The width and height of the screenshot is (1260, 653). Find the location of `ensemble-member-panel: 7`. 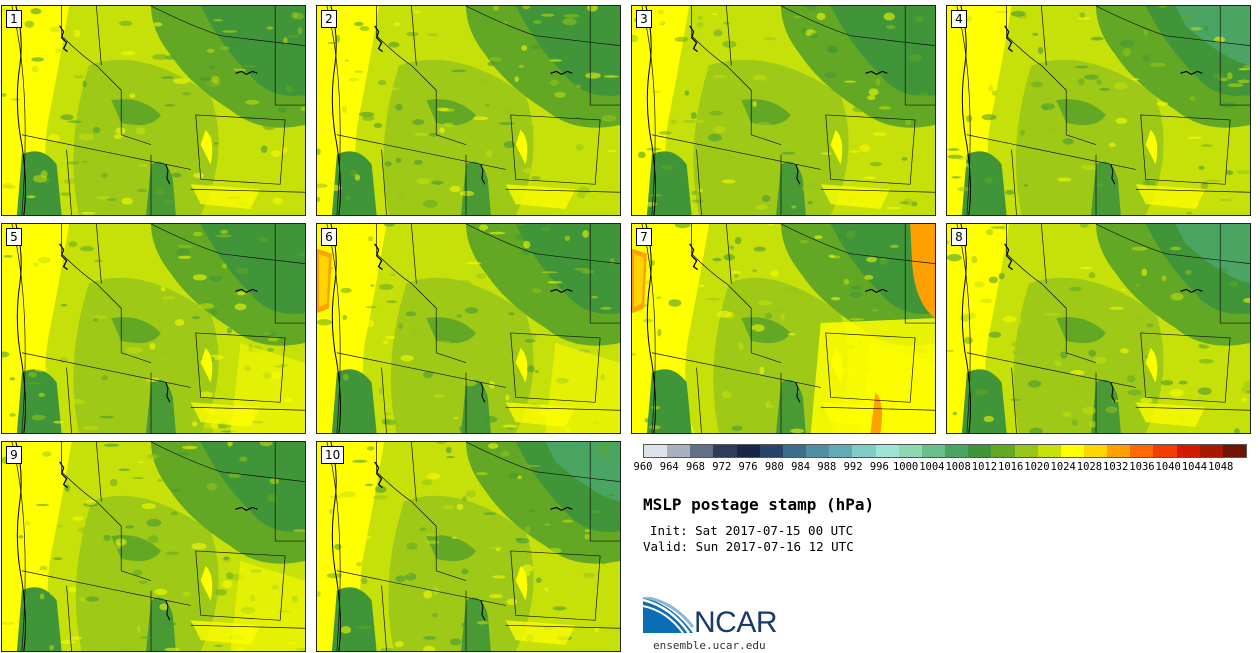

ensemble-member-panel: 7 is located at coordinates (783, 328).